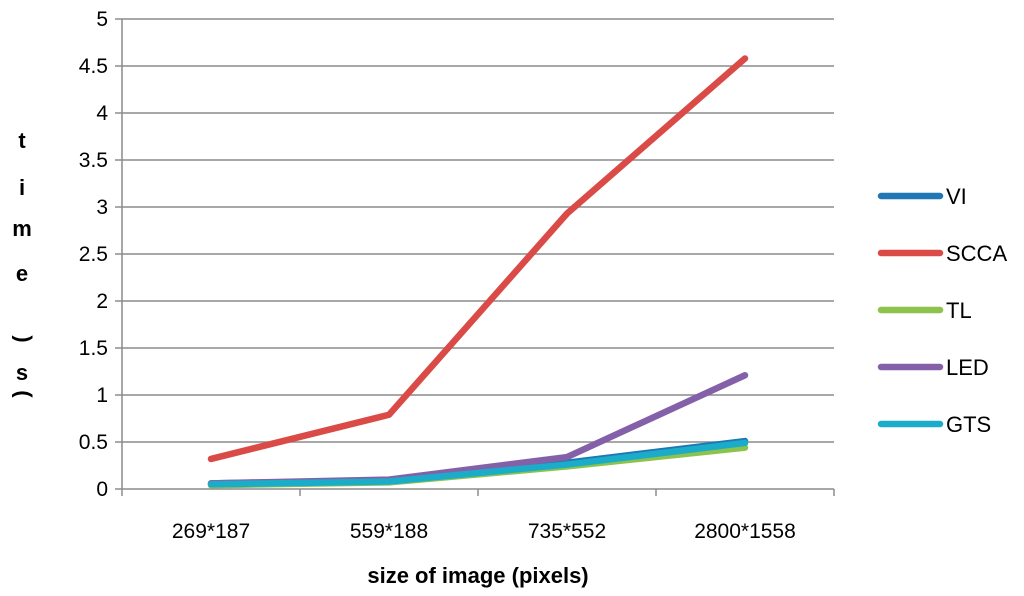  Describe the element at coordinates (20, 339) in the screenshot. I see `y-axis-title-char: (` at that location.